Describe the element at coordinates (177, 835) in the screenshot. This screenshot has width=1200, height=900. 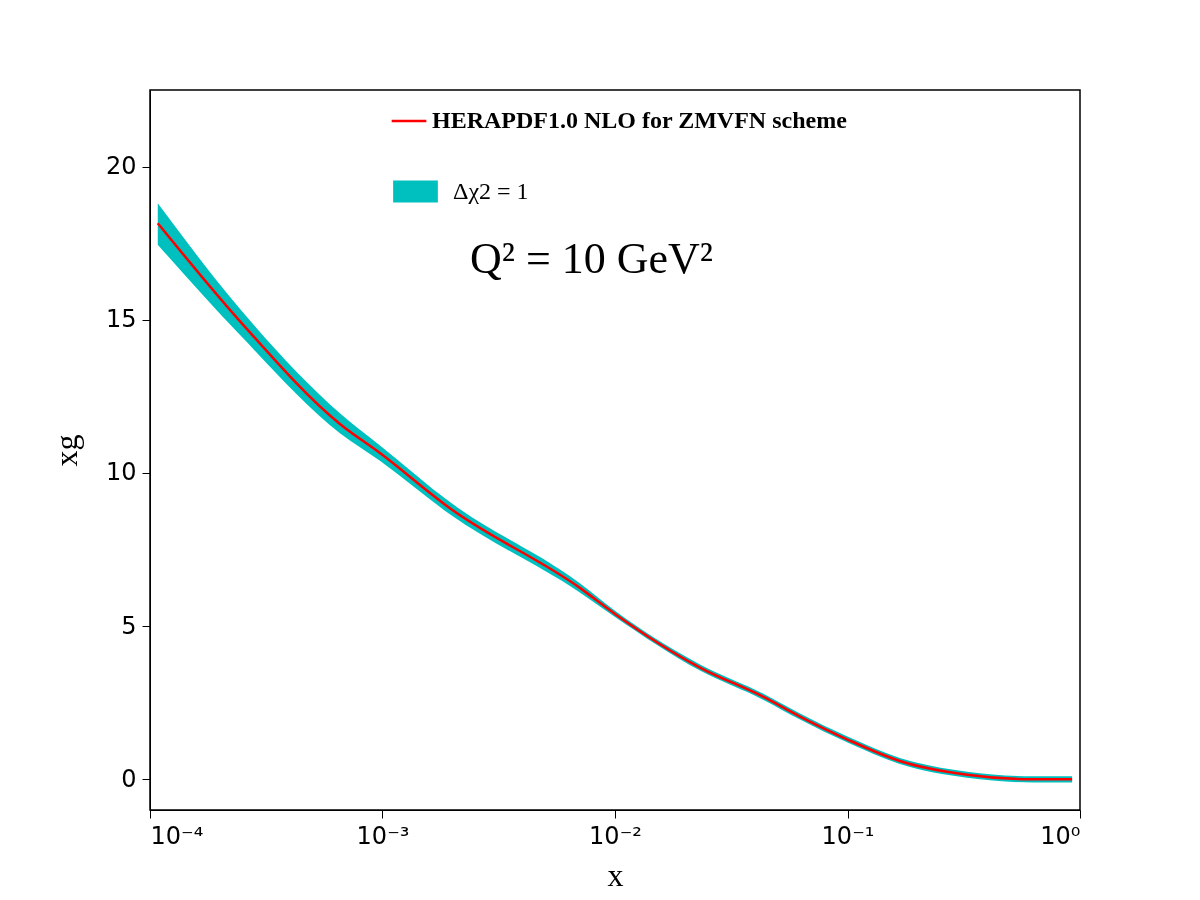
I see `x-tick-label: 10⁻⁴` at that location.